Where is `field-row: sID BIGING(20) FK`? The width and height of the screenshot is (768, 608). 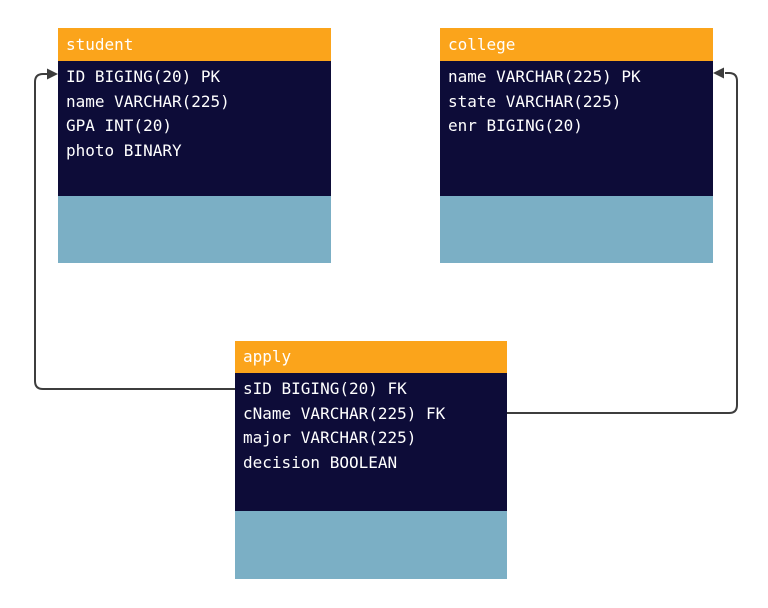 field-row: sID BIGING(20) FK is located at coordinates (325, 388).